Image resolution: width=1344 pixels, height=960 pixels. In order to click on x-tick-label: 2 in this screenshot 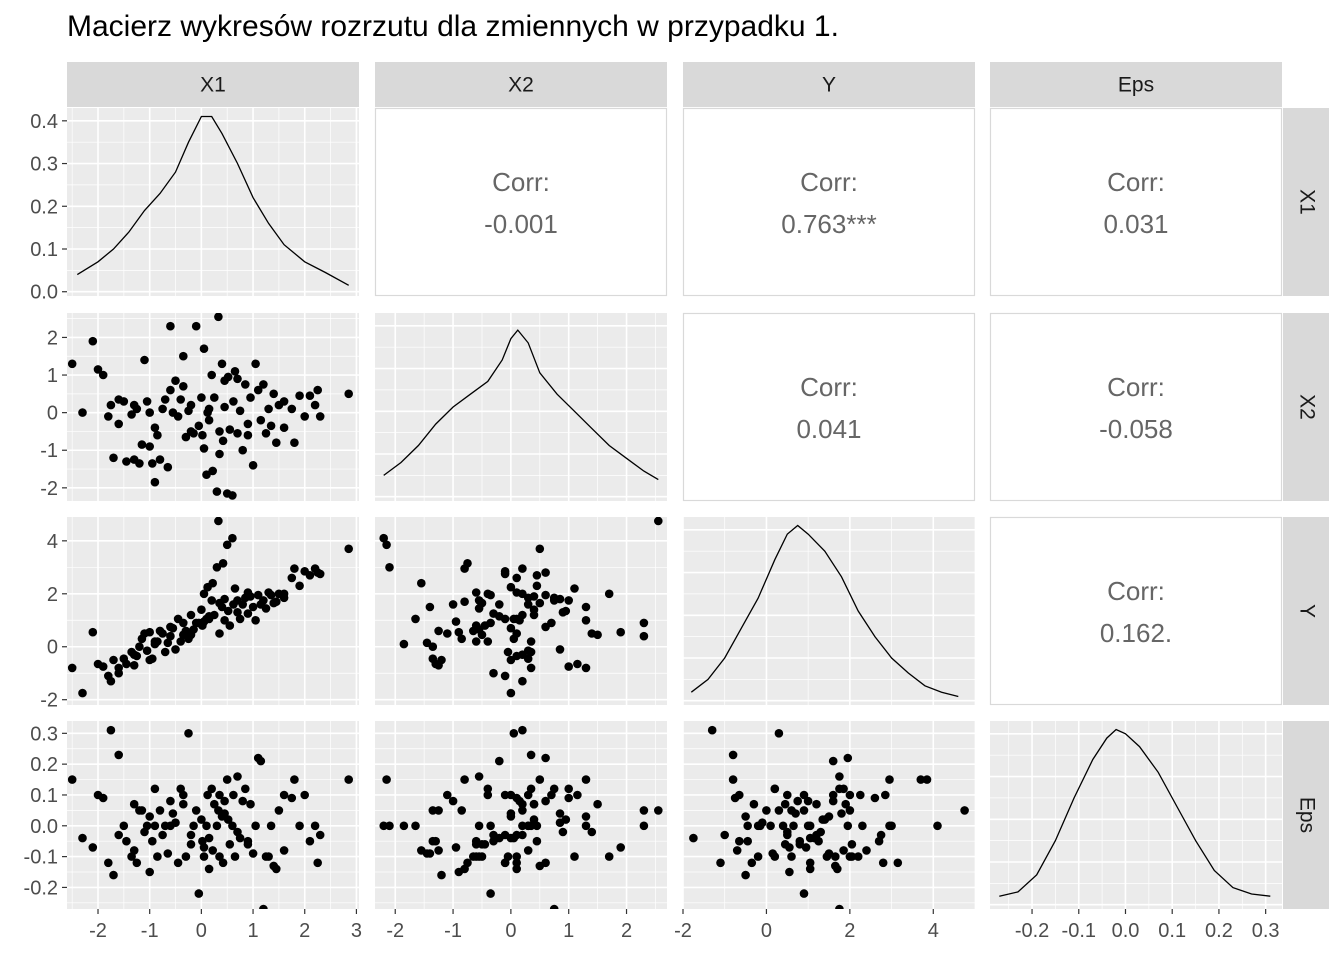, I will do `click(626, 931)`.